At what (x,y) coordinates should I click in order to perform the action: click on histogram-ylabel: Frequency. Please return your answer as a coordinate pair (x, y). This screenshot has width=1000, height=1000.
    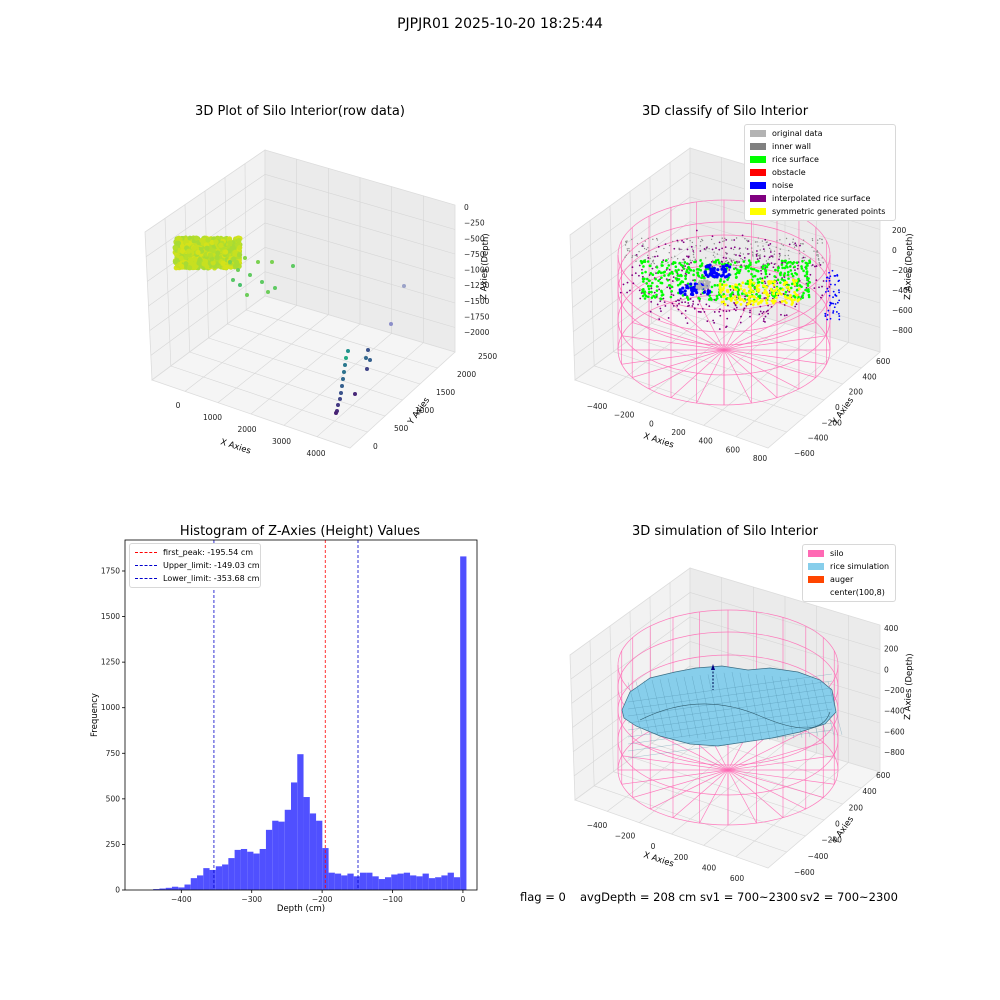
    Looking at the image, I should click on (95, 715).